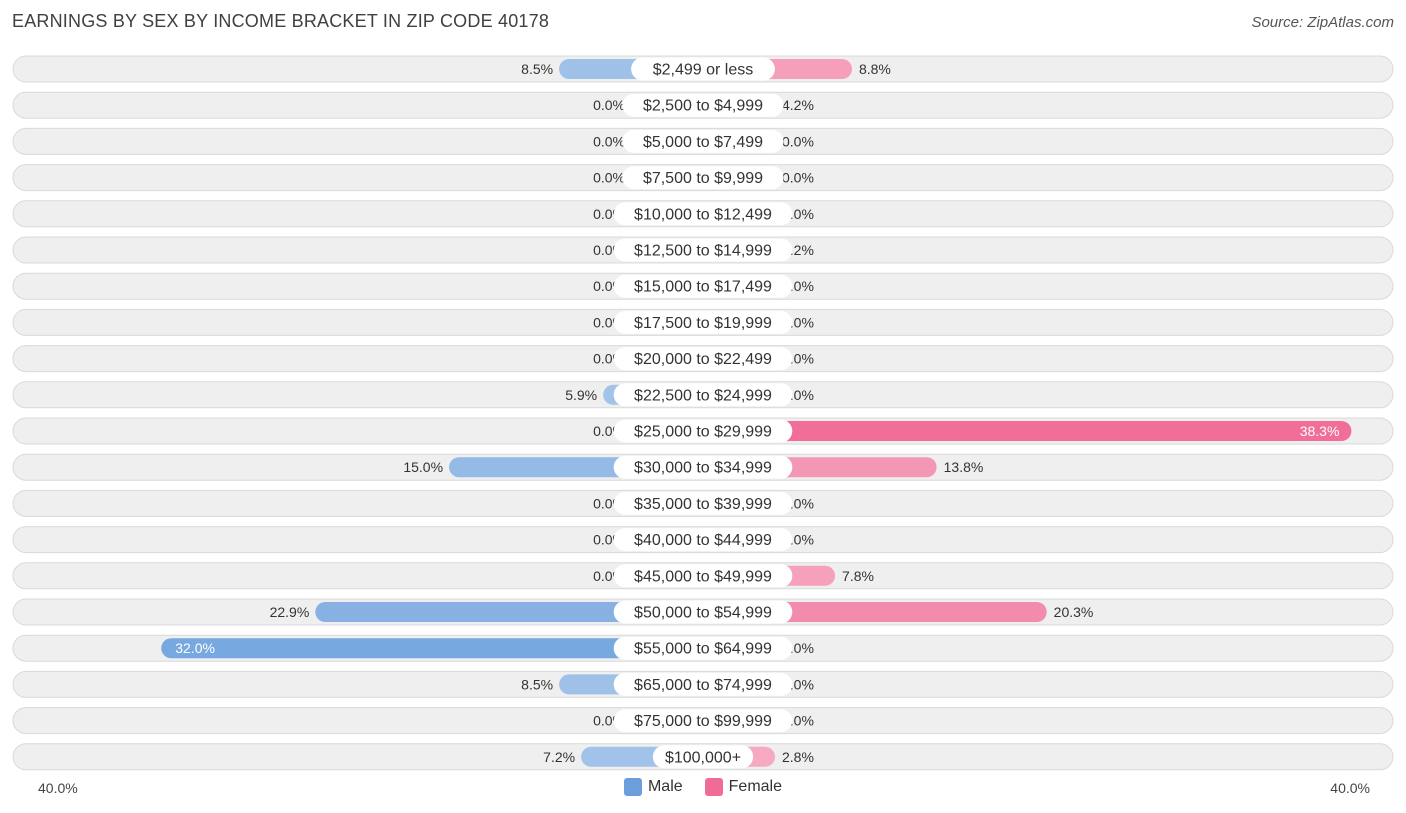  Describe the element at coordinates (665, 786) in the screenshot. I see `legend-label-male: Male` at that location.